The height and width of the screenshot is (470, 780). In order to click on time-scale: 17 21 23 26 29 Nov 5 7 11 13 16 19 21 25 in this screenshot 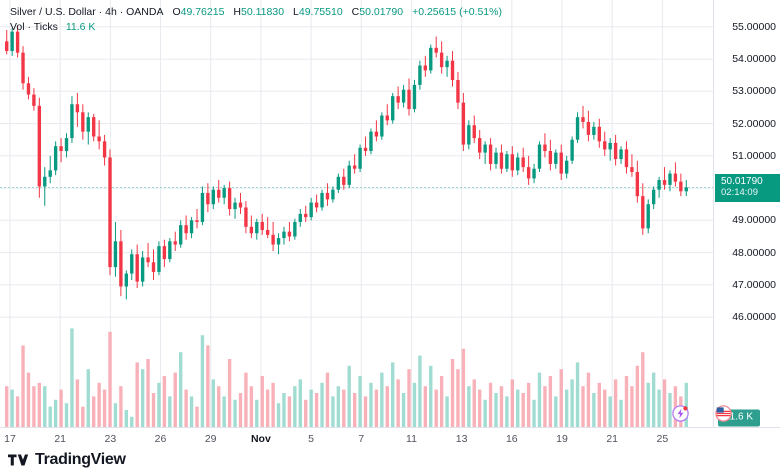, I will do `click(390, 438)`.